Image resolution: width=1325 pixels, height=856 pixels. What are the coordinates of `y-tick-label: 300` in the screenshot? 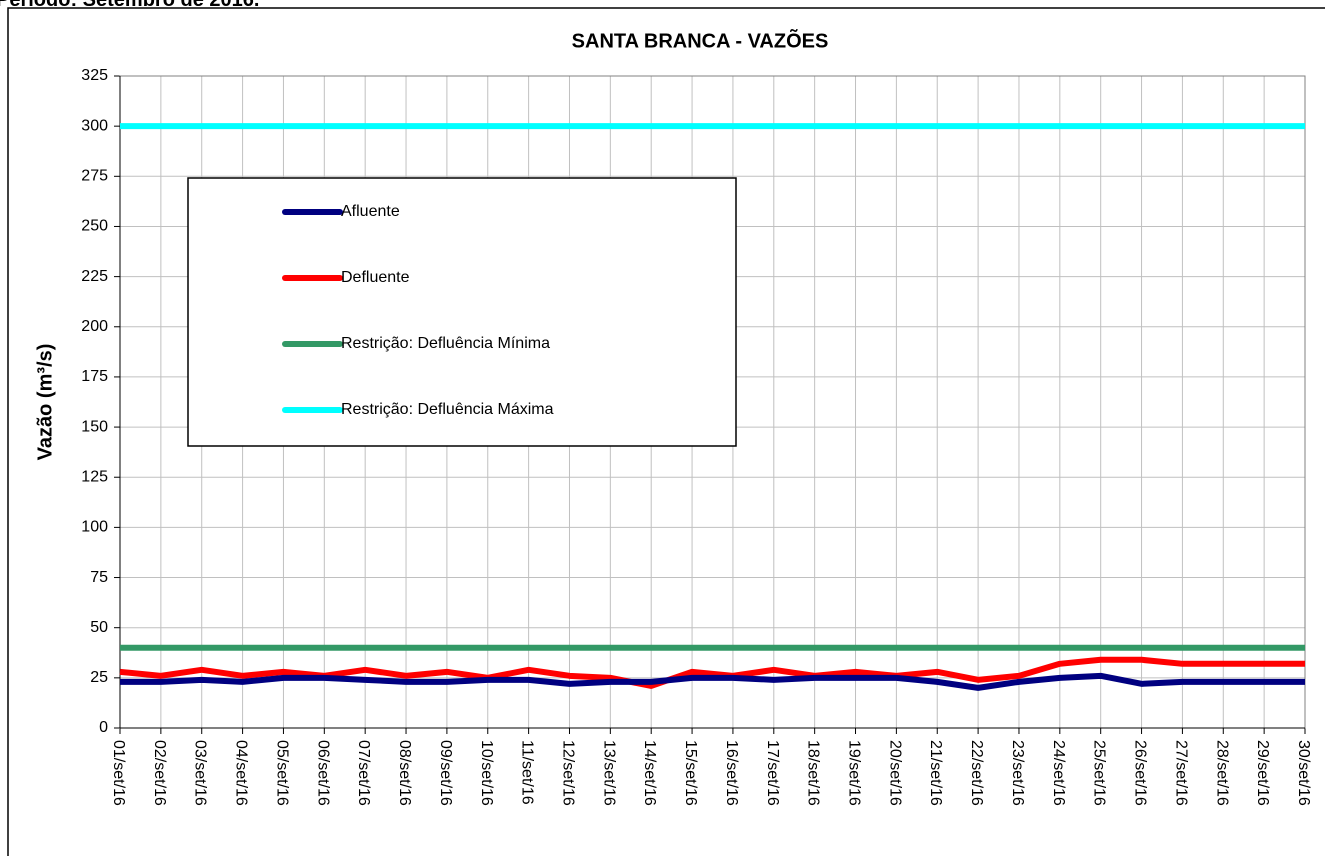 It's located at (94, 125).